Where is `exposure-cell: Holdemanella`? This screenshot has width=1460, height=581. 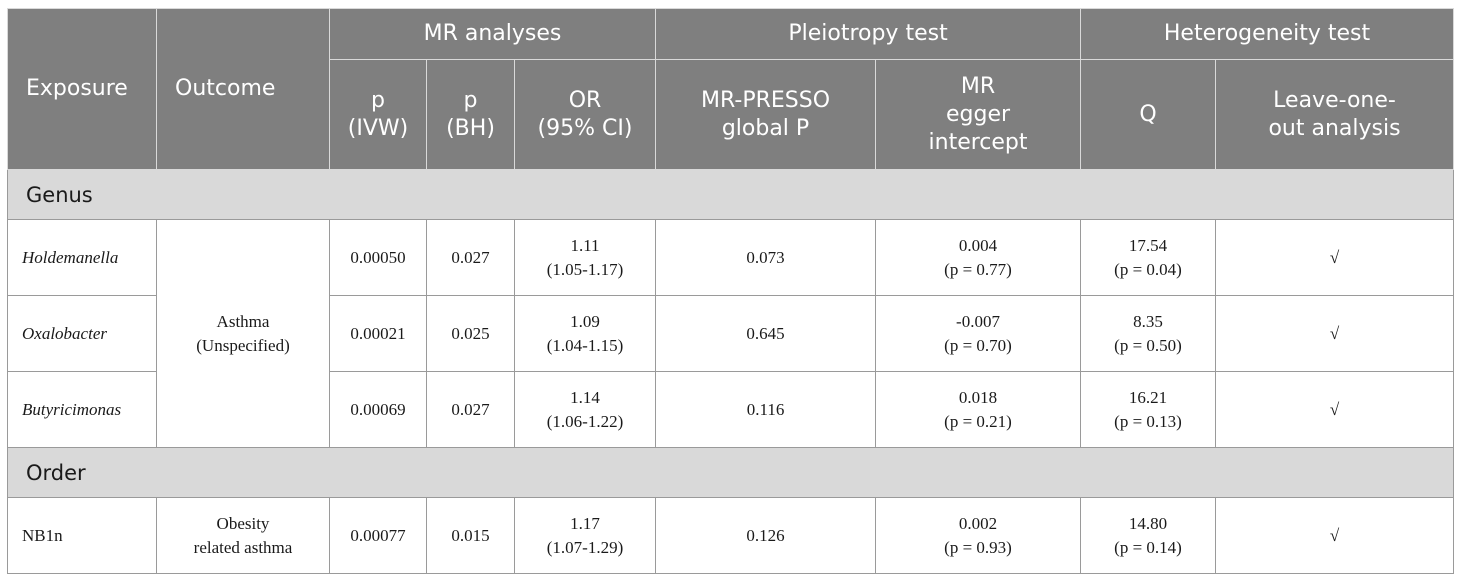
exposure-cell: Holdemanella is located at coordinates (82, 257).